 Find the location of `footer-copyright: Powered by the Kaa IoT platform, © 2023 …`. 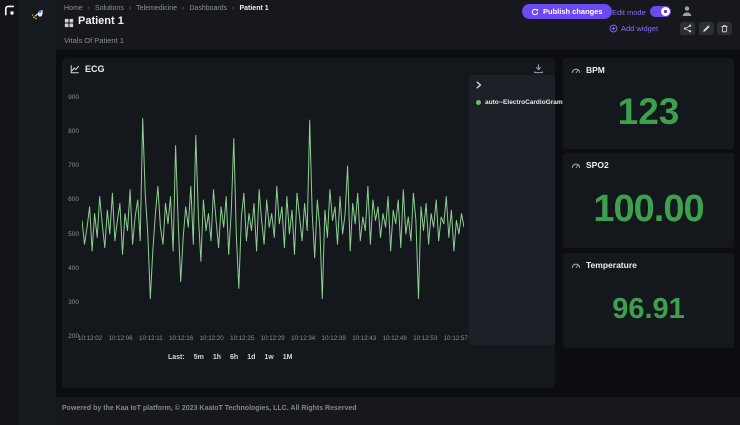

footer-copyright: Powered by the Kaa IoT platform, © 2023 … is located at coordinates (209, 408).